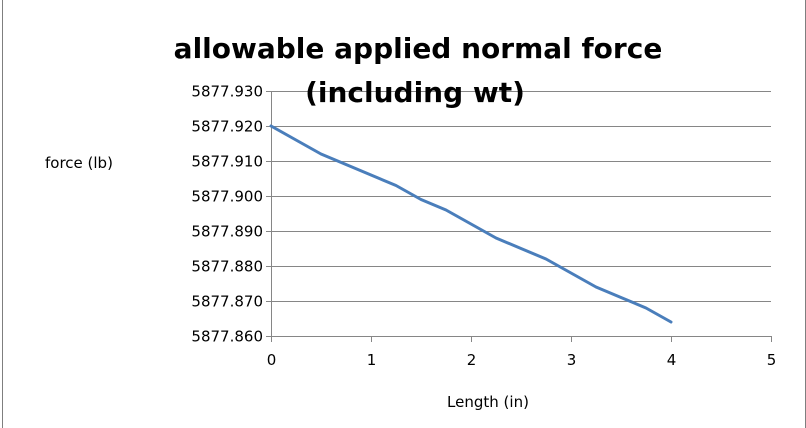 Image resolution: width=806 pixels, height=428 pixels. What do you see at coordinates (772, 360) in the screenshot?
I see `x-tick-label: 5` at bounding box center [772, 360].